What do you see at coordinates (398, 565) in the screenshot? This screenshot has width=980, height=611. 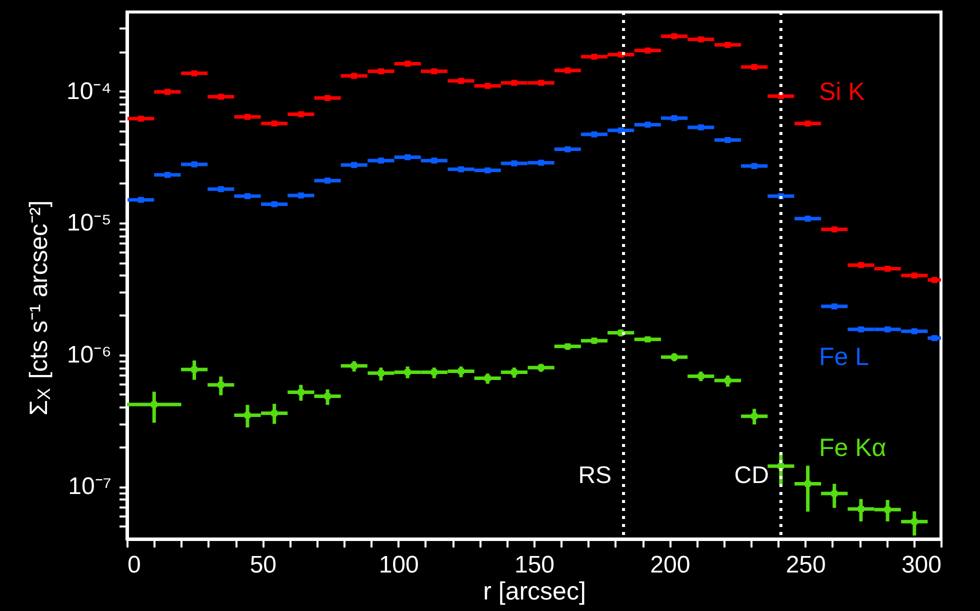 I see `x-tick-label: 100` at bounding box center [398, 565].